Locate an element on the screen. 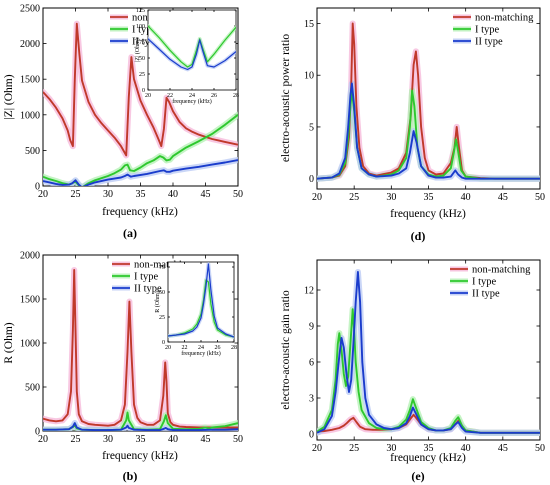 The height and width of the screenshot is (485, 550). y-tick-label: 125 is located at coordinates (140, 11).